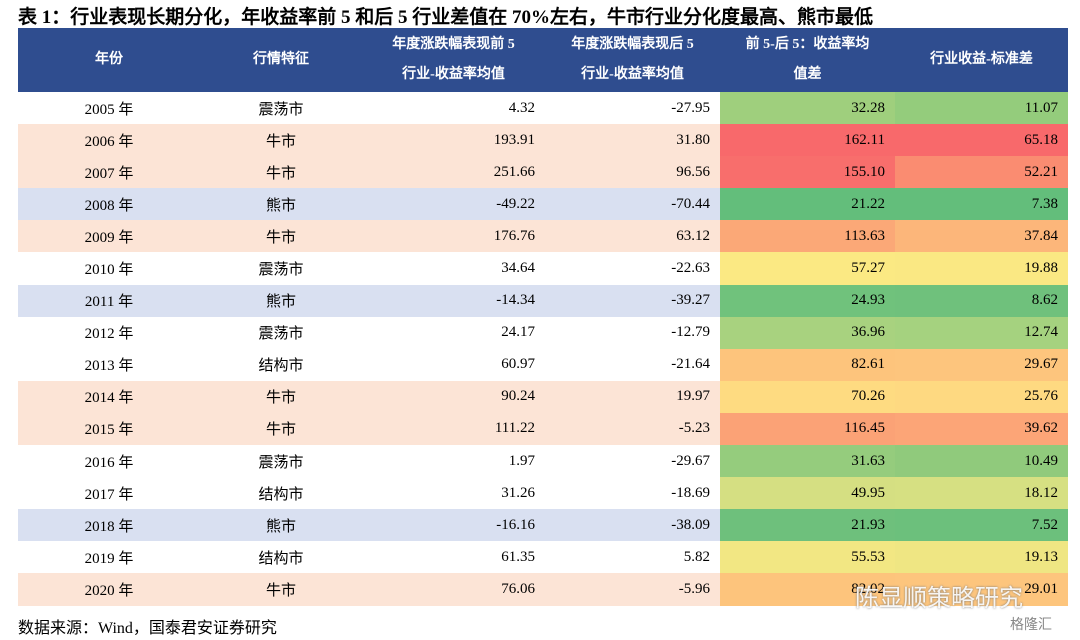 Image resolution: width=1080 pixels, height=640 pixels. Describe the element at coordinates (981, 236) in the screenshot. I see `table-cell: 37.84` at that location.